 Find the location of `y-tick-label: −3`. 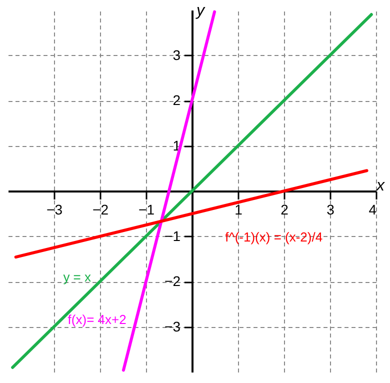

y-tick-label: −3 is located at coordinates (172, 326).